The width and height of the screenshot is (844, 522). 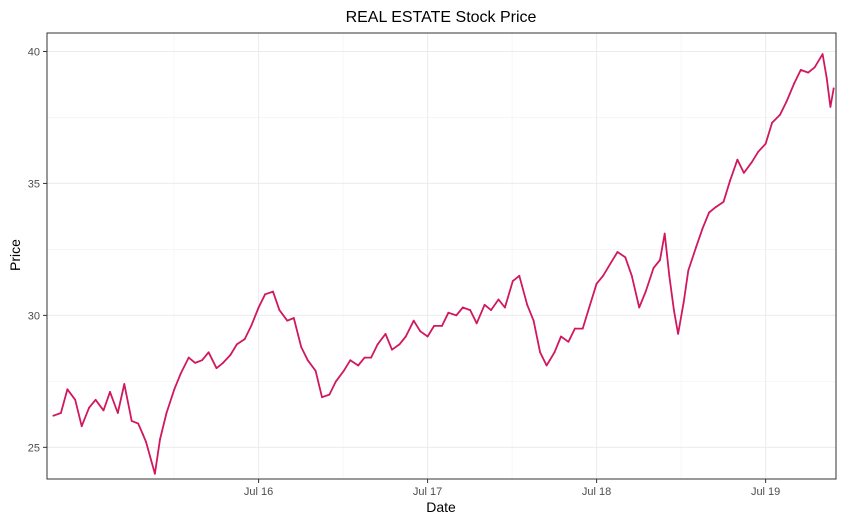 I want to click on y-tick-label: 40, so click(x=34, y=52).